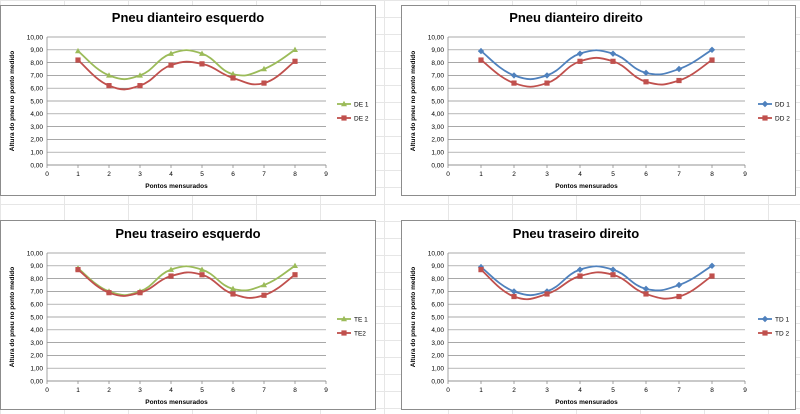  What do you see at coordinates (353, 104) in the screenshot?
I see `legend-entry: DE 1` at bounding box center [353, 104].